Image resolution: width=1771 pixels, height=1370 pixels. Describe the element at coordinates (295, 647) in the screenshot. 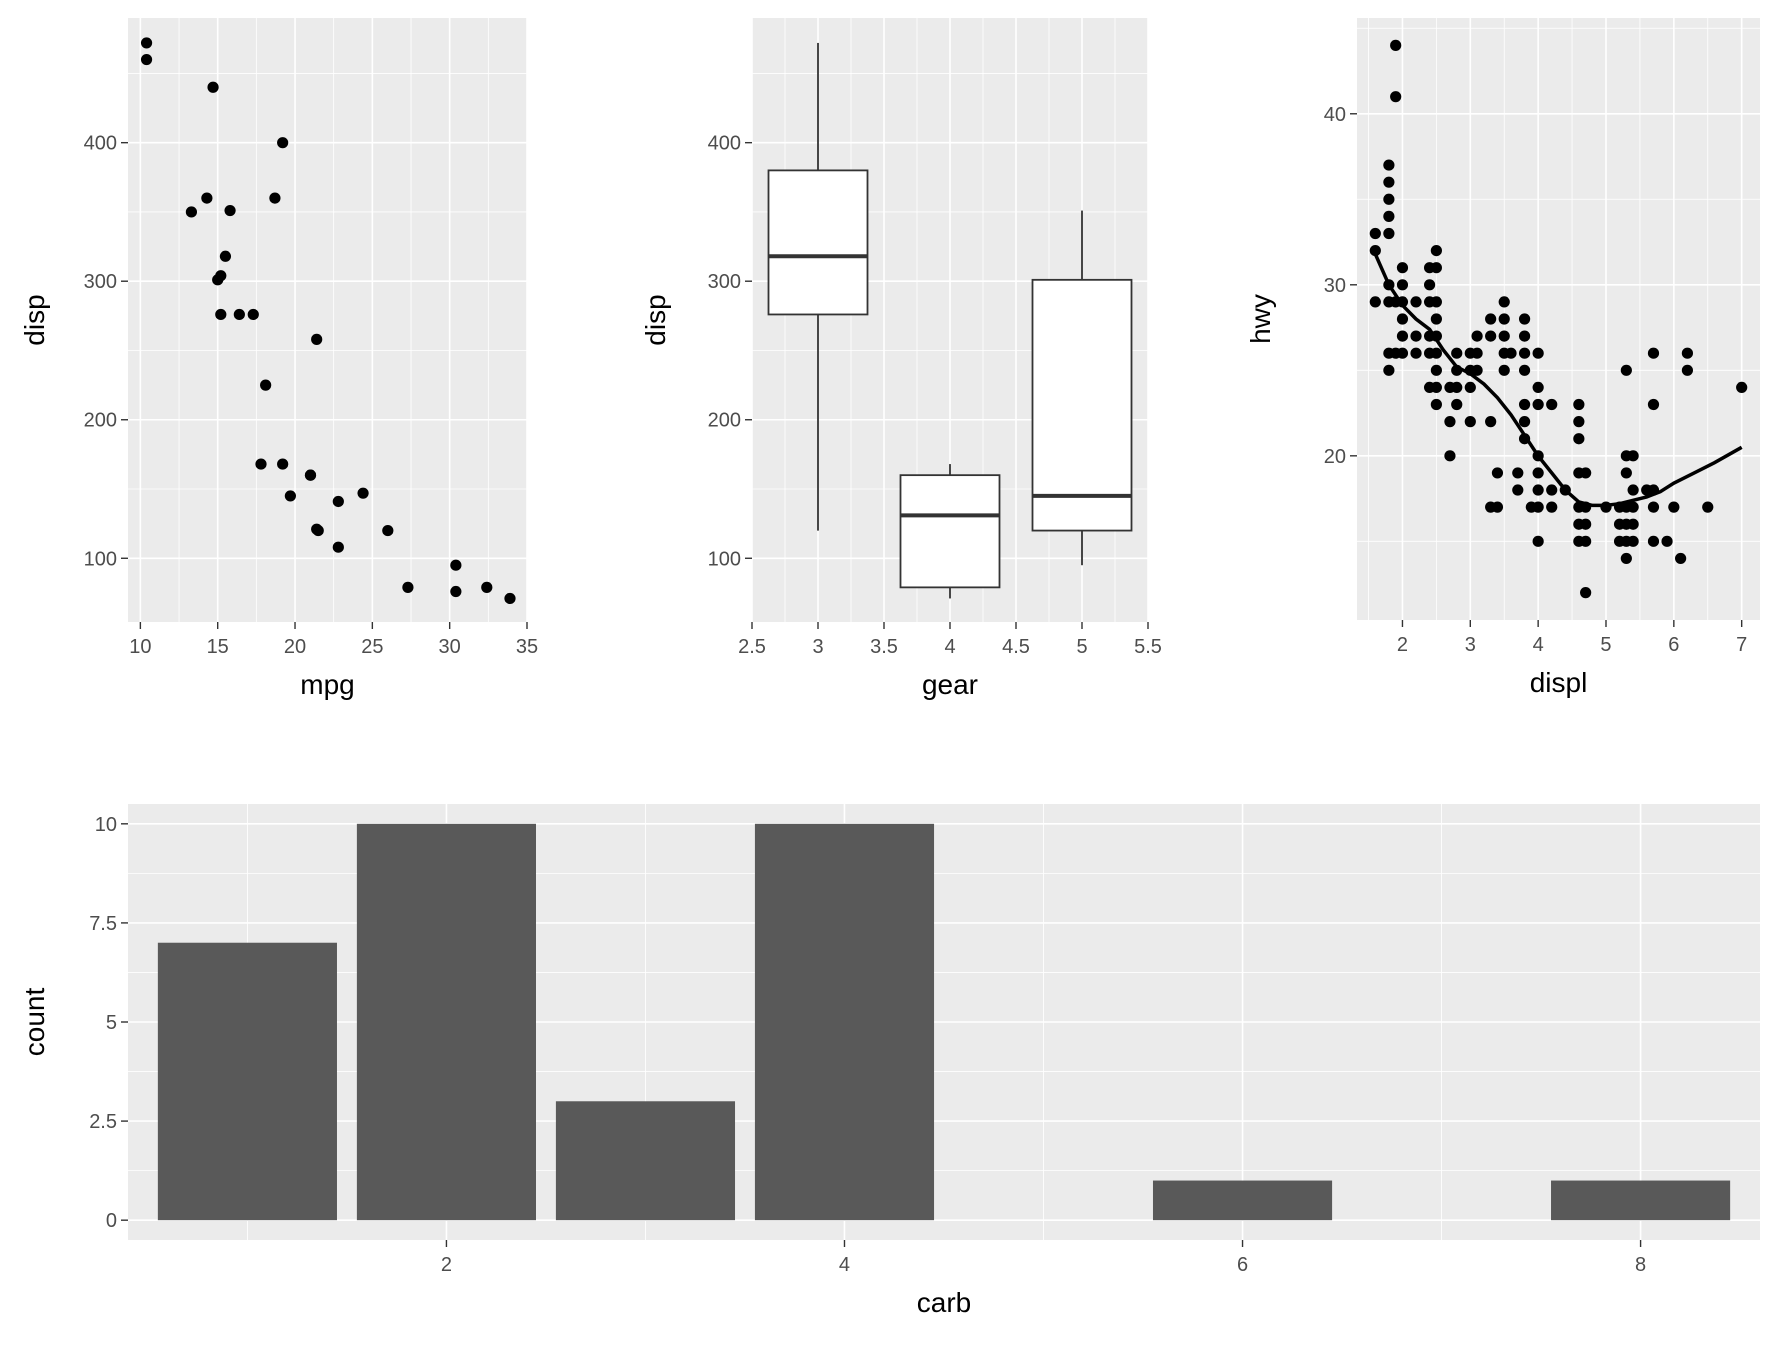

I see `x-tick-label: 20` at that location.